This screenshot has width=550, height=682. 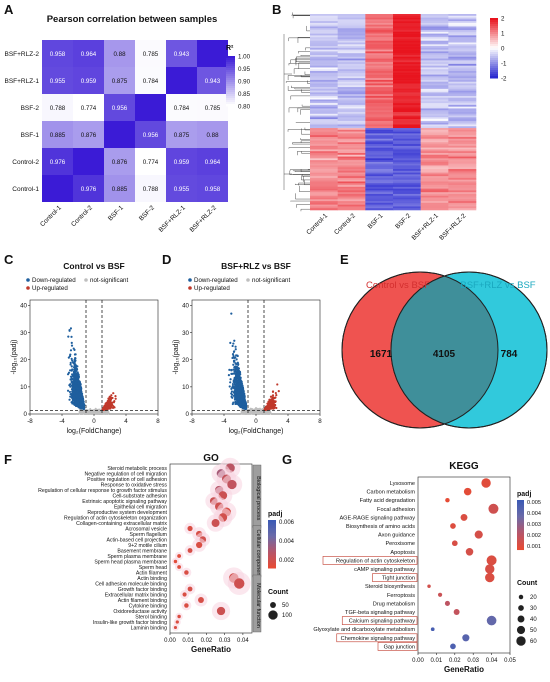 I want to click on heatmap-a-col-label: Control-2, so click(x=82, y=216).